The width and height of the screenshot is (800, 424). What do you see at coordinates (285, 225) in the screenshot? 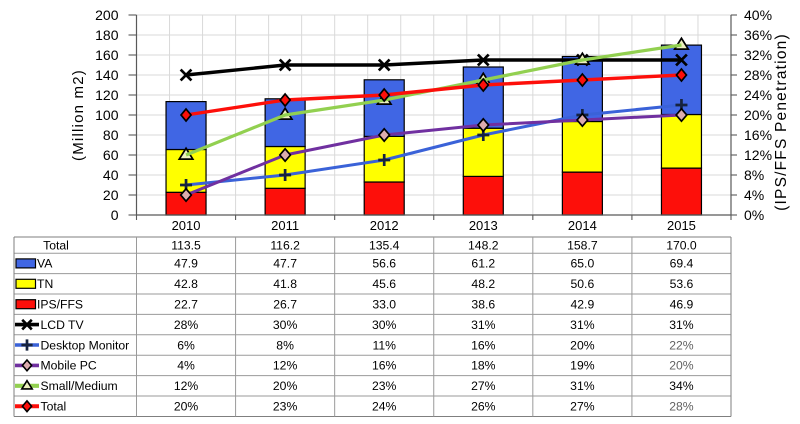
I see `svg-text: 2011` at bounding box center [285, 225].